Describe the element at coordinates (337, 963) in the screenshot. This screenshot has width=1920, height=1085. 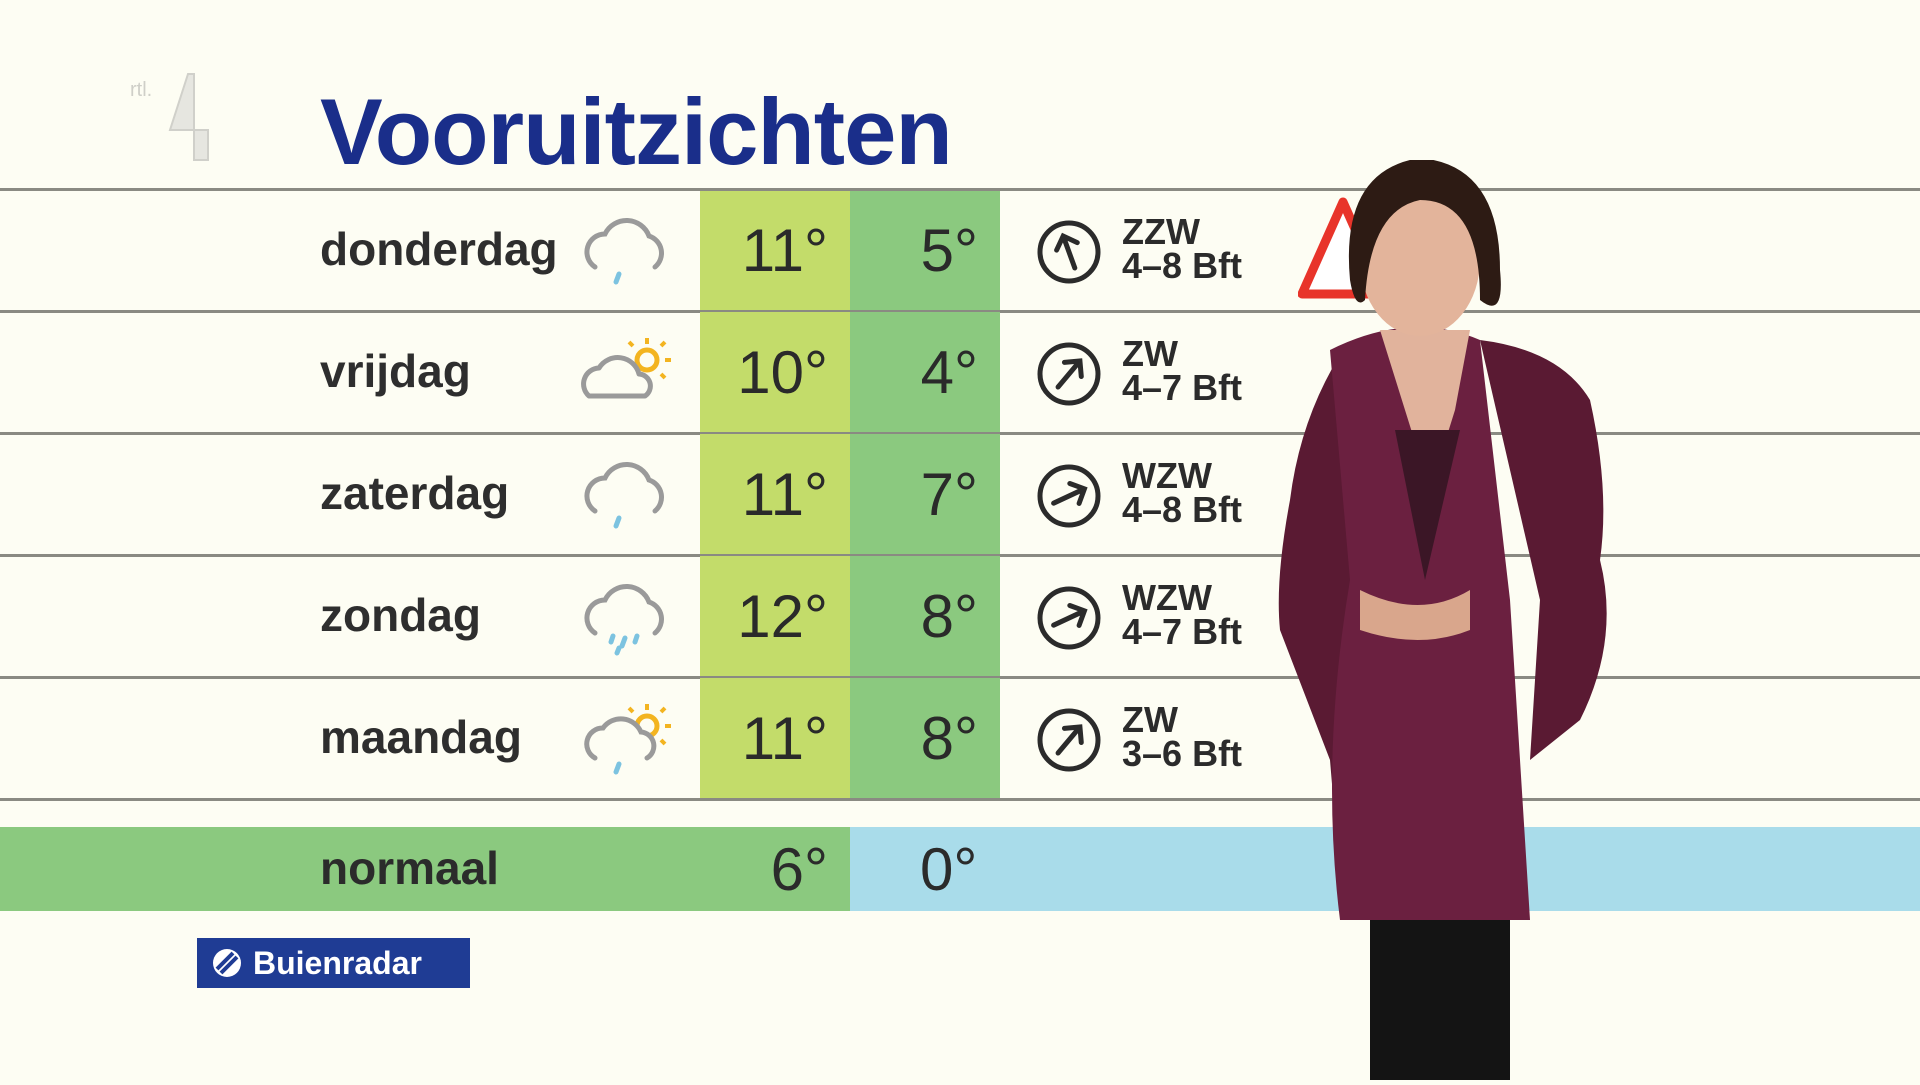
I see `brand-name: Buienradar` at that location.